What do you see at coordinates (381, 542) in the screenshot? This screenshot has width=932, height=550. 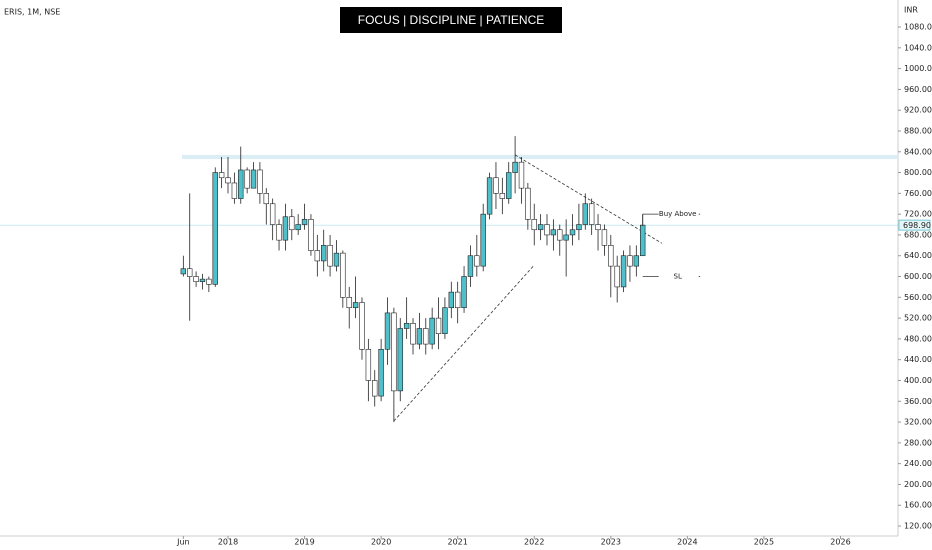 I see `x-tick-label: 2020` at bounding box center [381, 542].